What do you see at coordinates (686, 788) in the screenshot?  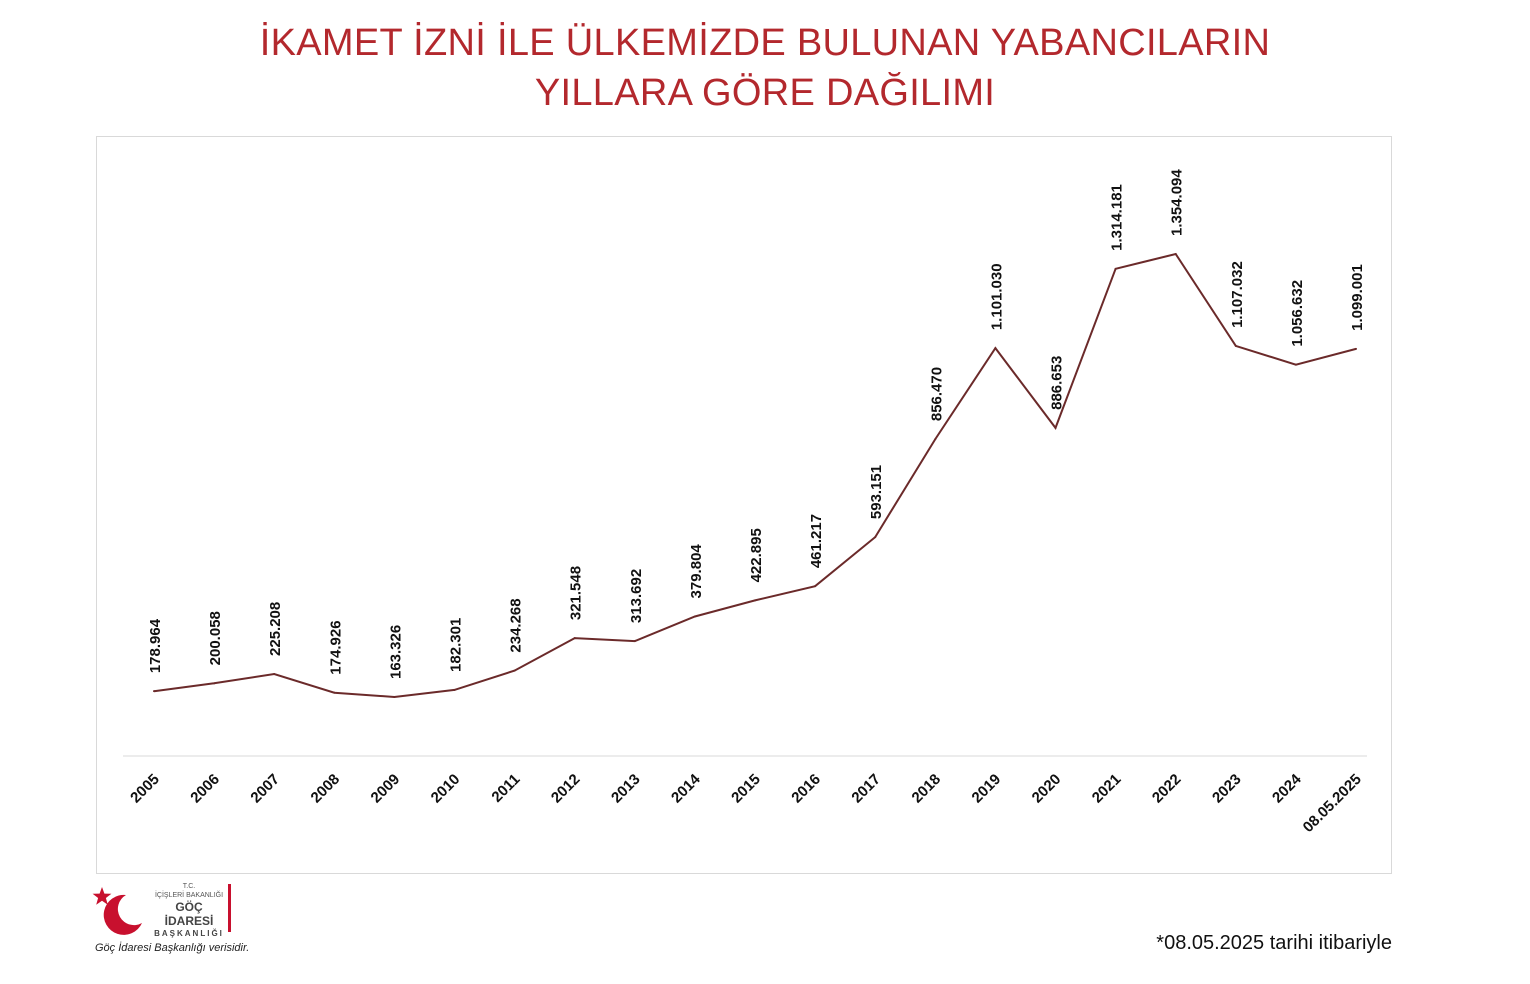 I see `x-tick-label-9: 2014` at bounding box center [686, 788].